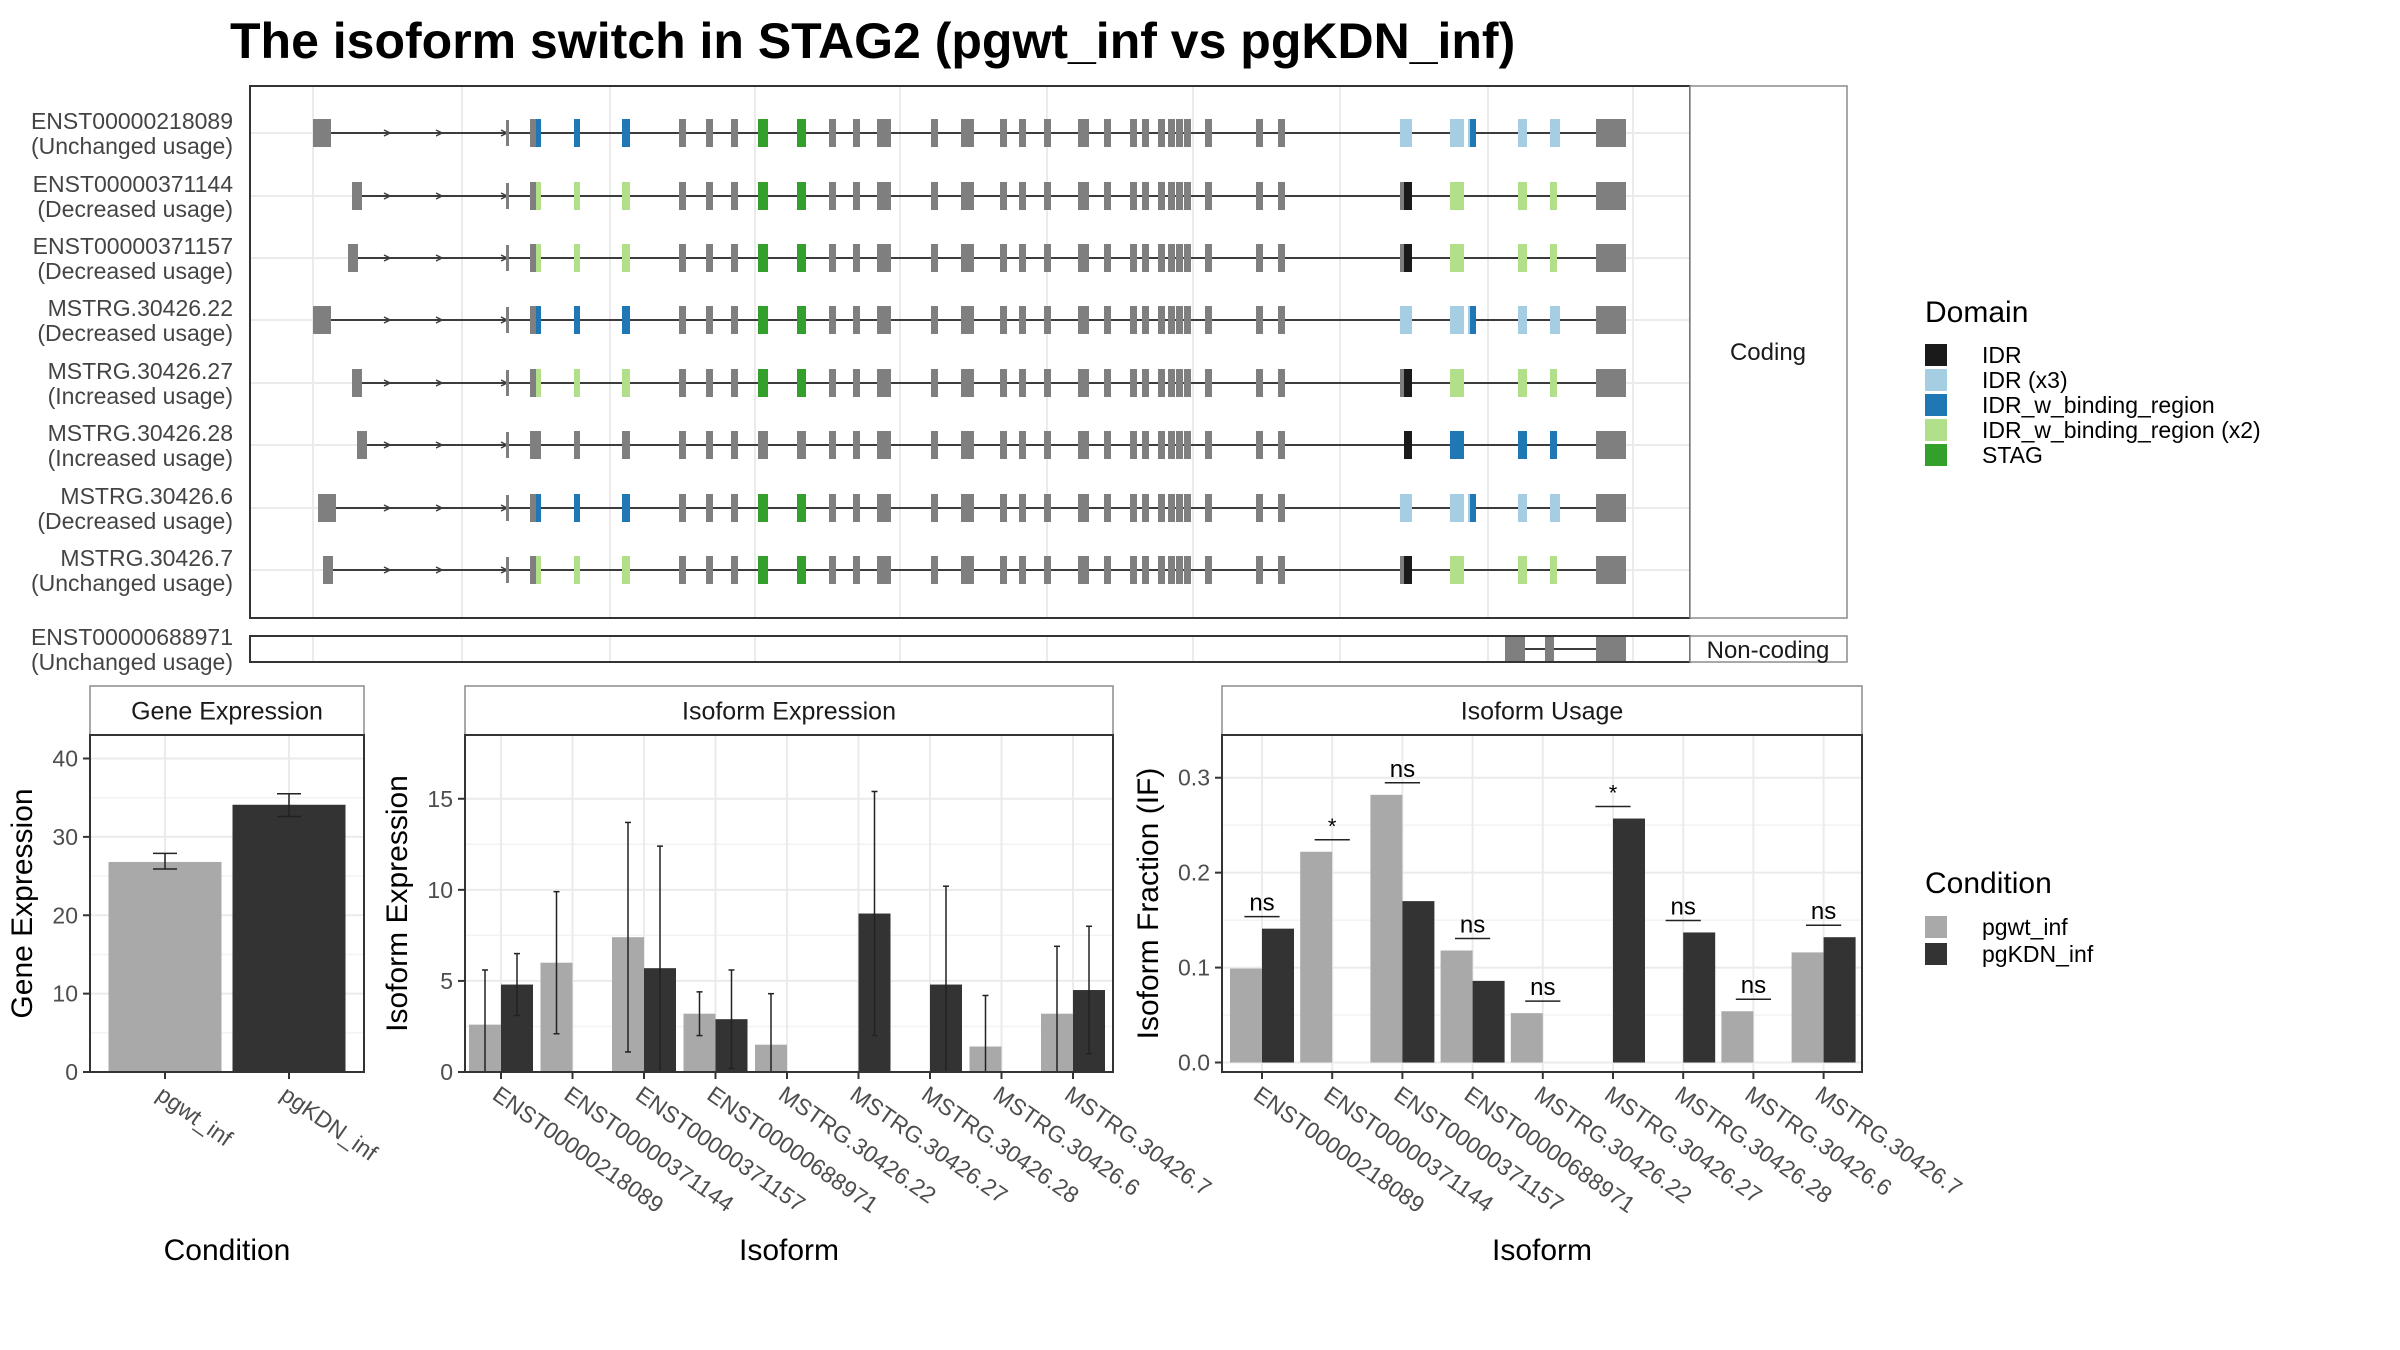 The width and height of the screenshot is (2400, 1350). Describe the element at coordinates (227, 903) in the screenshot. I see `panel-border` at that location.